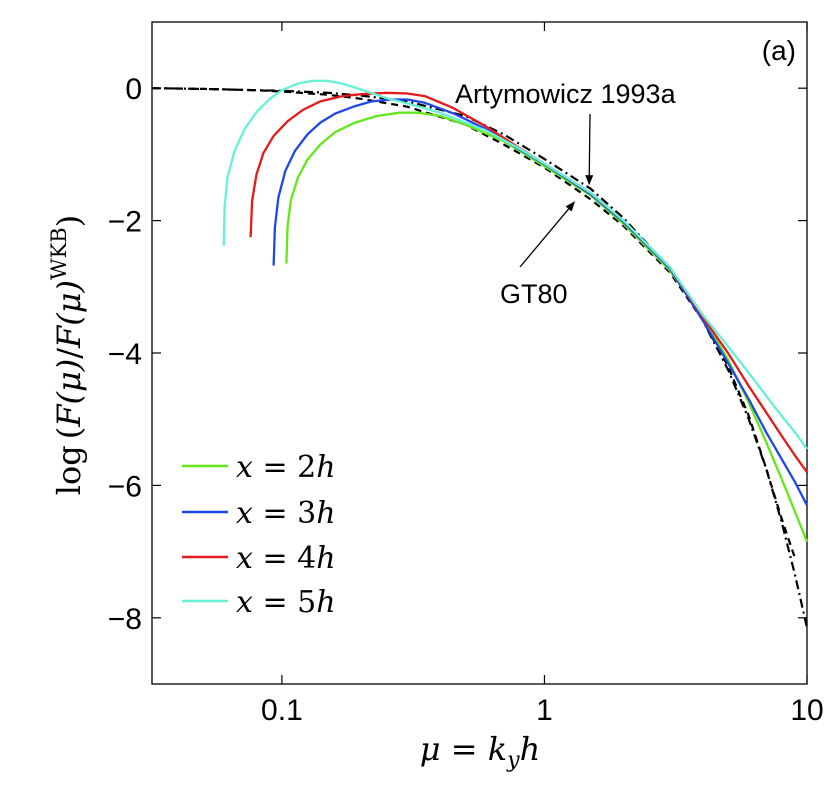 The width and height of the screenshot is (830, 809). What do you see at coordinates (286, 513) in the screenshot?
I see `legend-label-1: x = 3h` at bounding box center [286, 513].